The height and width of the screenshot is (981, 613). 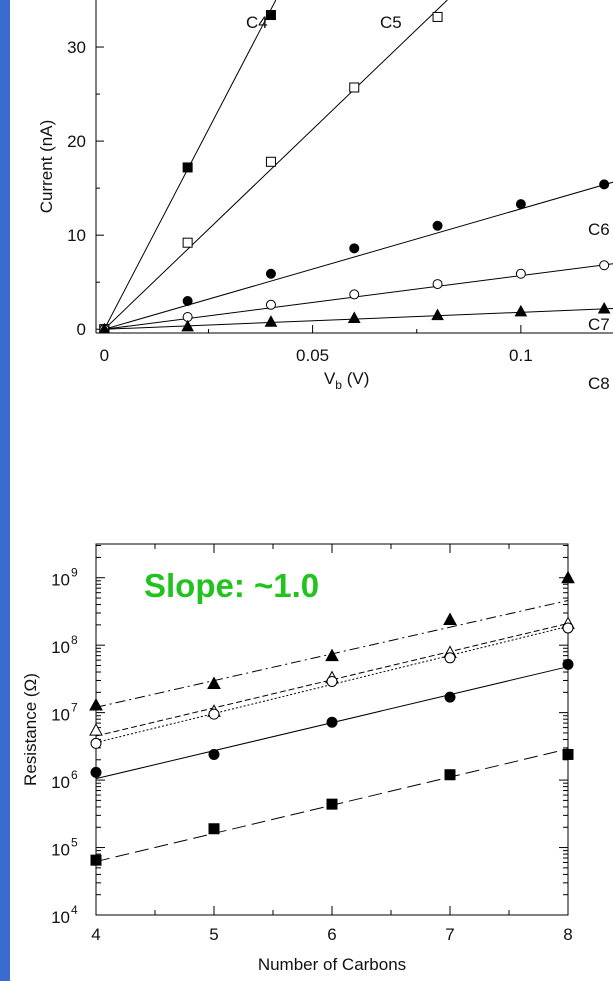 What do you see at coordinates (81, 329) in the screenshot?
I see `chart-a-y-tick-label: 0` at bounding box center [81, 329].